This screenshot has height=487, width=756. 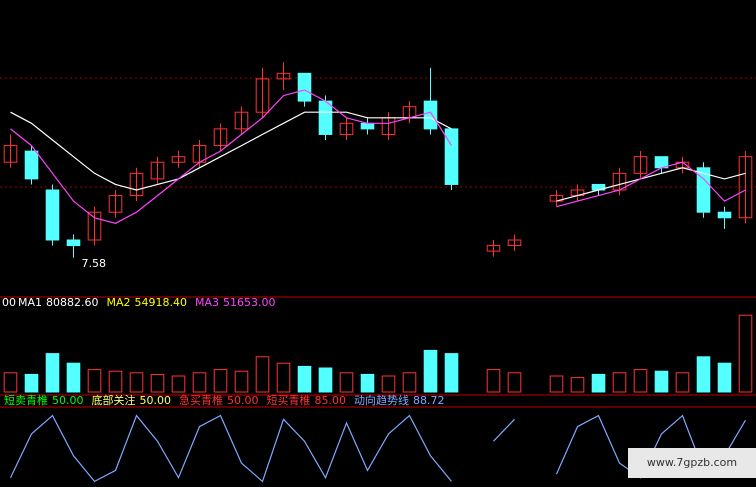 What do you see at coordinates (429, 400) in the screenshot?
I see `legend-value: 88.72` at bounding box center [429, 400].